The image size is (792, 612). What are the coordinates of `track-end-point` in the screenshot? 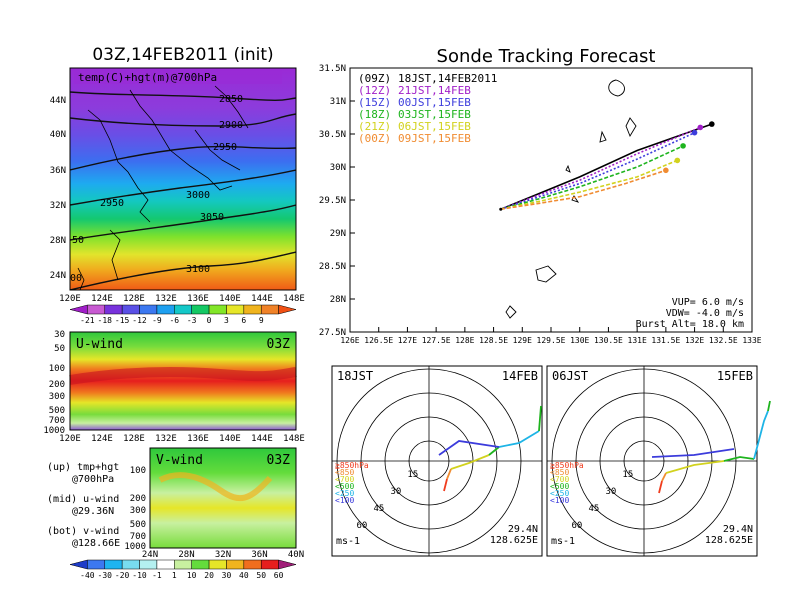 It's located at (700, 127).